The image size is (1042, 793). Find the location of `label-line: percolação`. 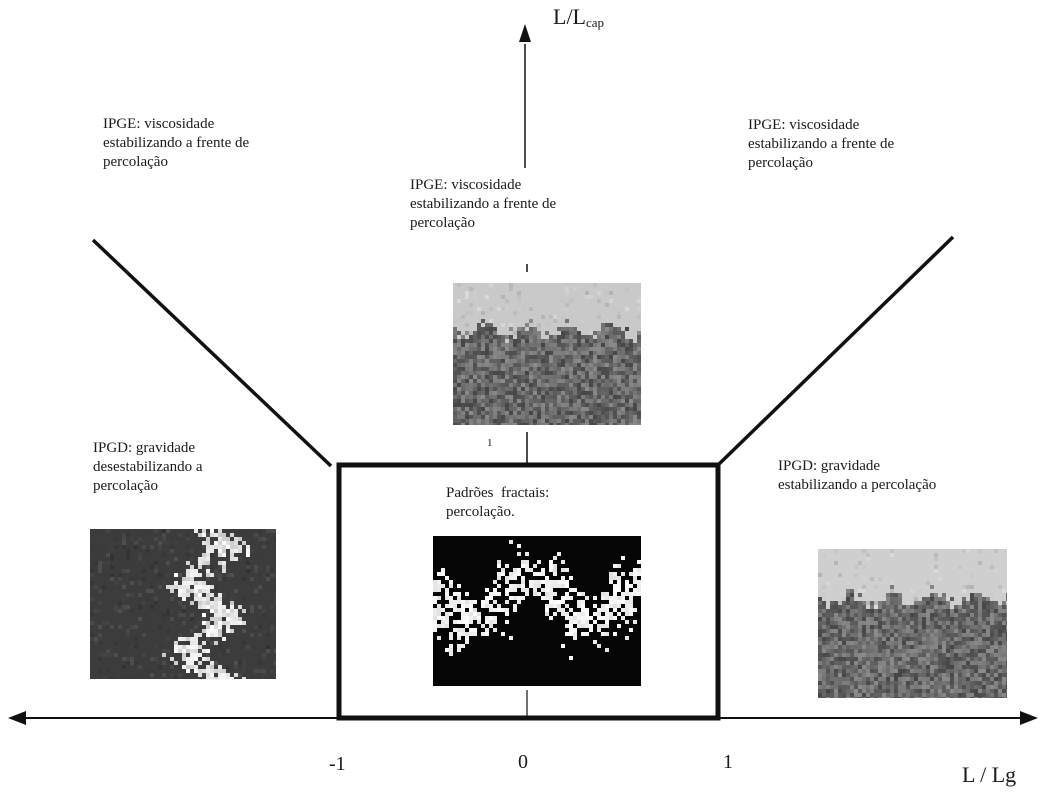

label-line: percolação is located at coordinates (125, 486).